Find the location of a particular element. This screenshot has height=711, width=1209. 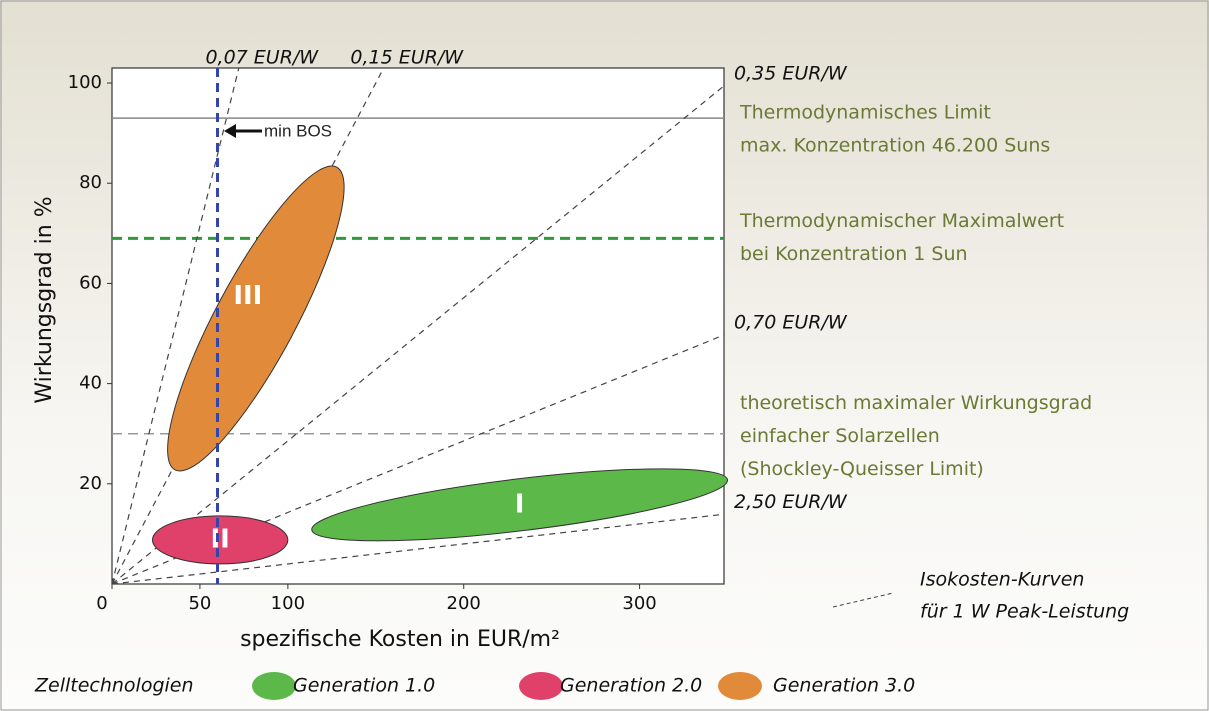

reference-note: einfacher Solarzellen is located at coordinates (840, 436).